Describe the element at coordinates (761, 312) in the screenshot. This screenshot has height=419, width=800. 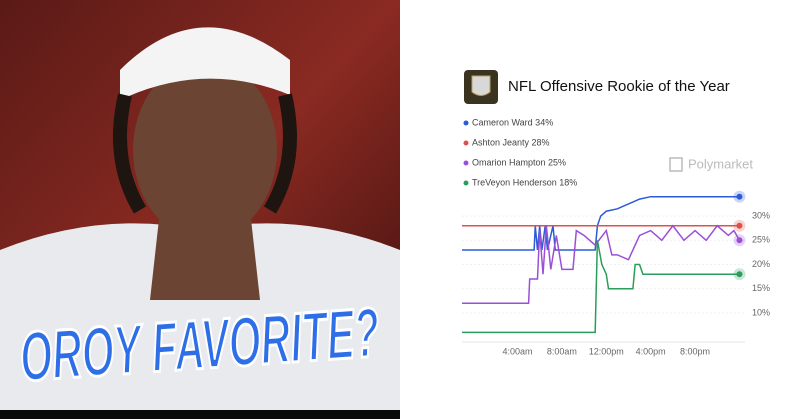
I see `y-tick-label: 10%` at that location.